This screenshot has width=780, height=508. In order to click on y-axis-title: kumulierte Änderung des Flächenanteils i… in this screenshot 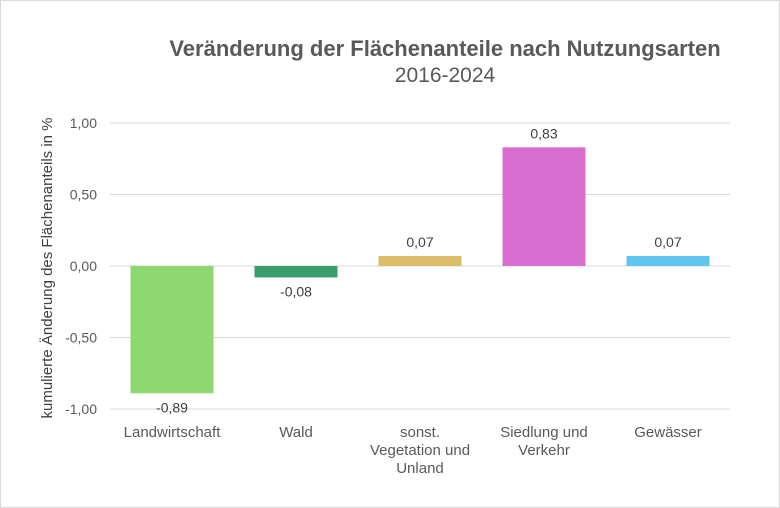, I will do `click(47, 267)`.